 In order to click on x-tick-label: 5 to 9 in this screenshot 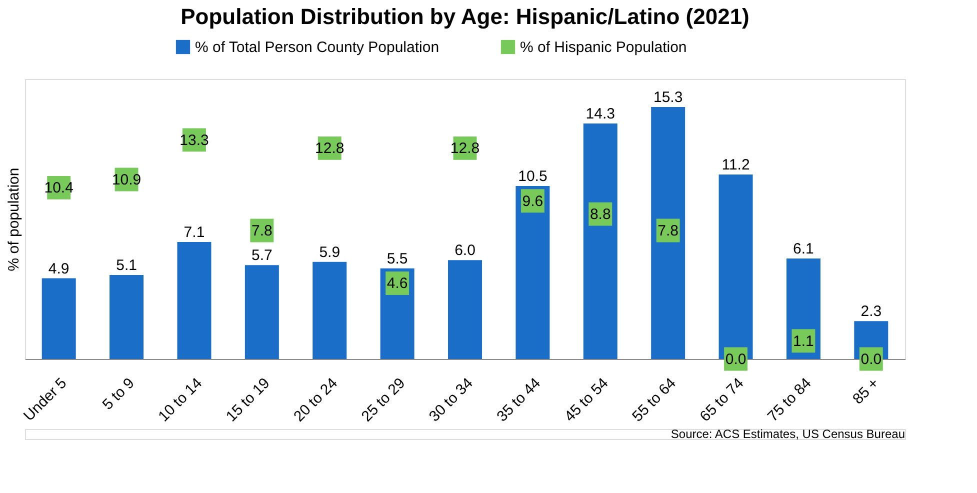, I will do `click(118, 394)`.